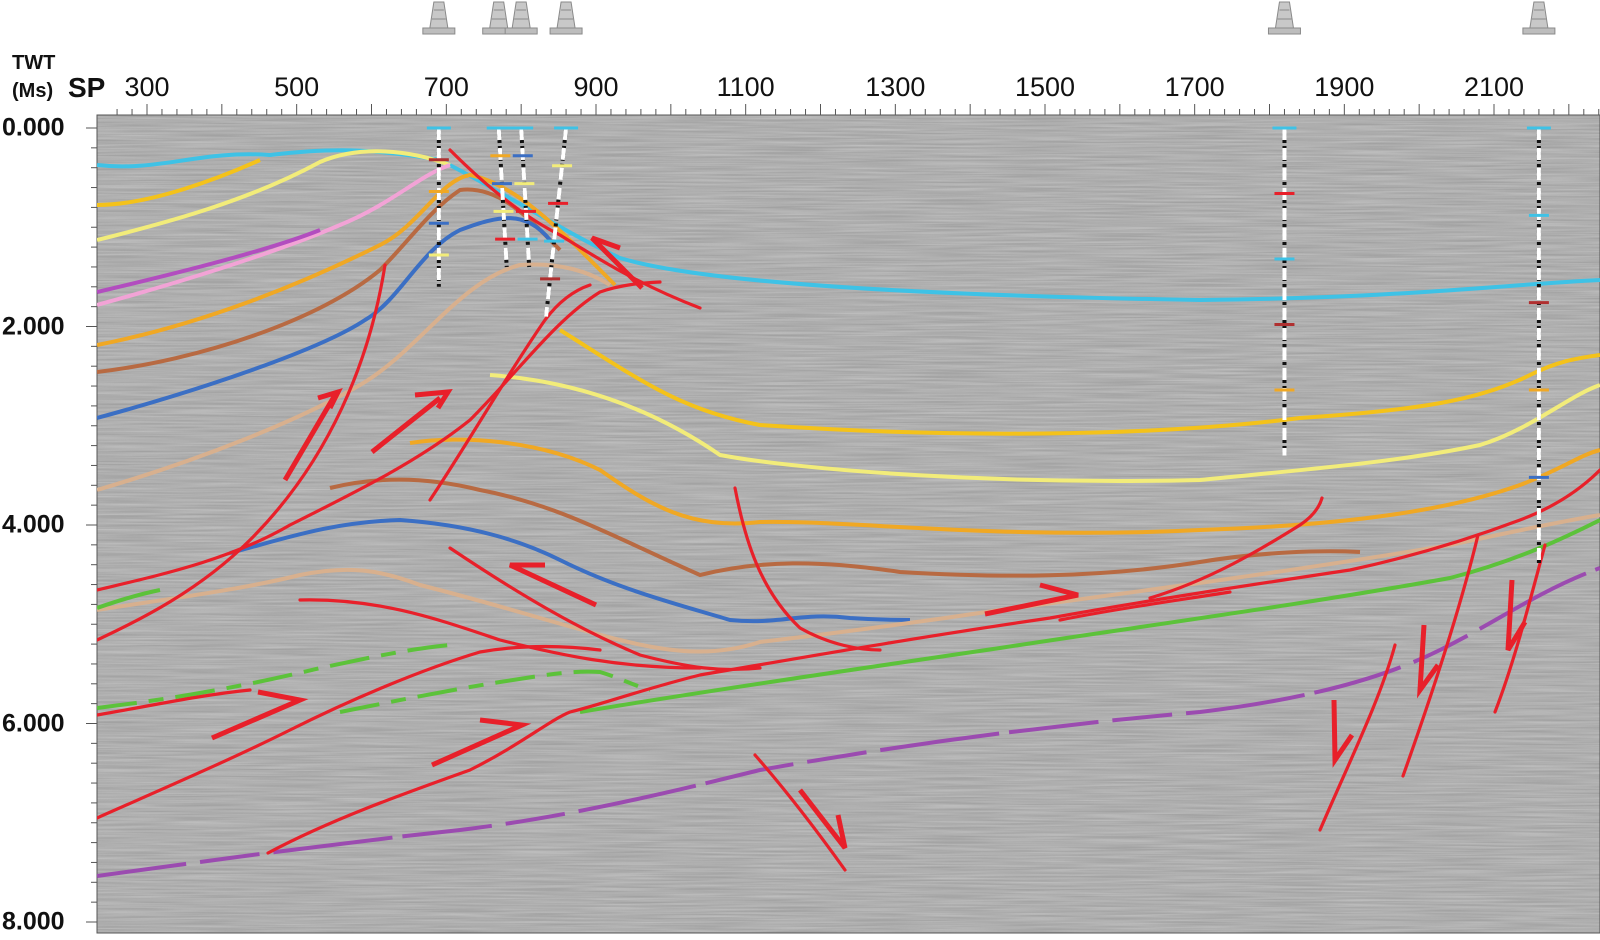 Image resolution: width=1600 pixels, height=940 pixels. I want to click on fault-m, so click(1357, 737).